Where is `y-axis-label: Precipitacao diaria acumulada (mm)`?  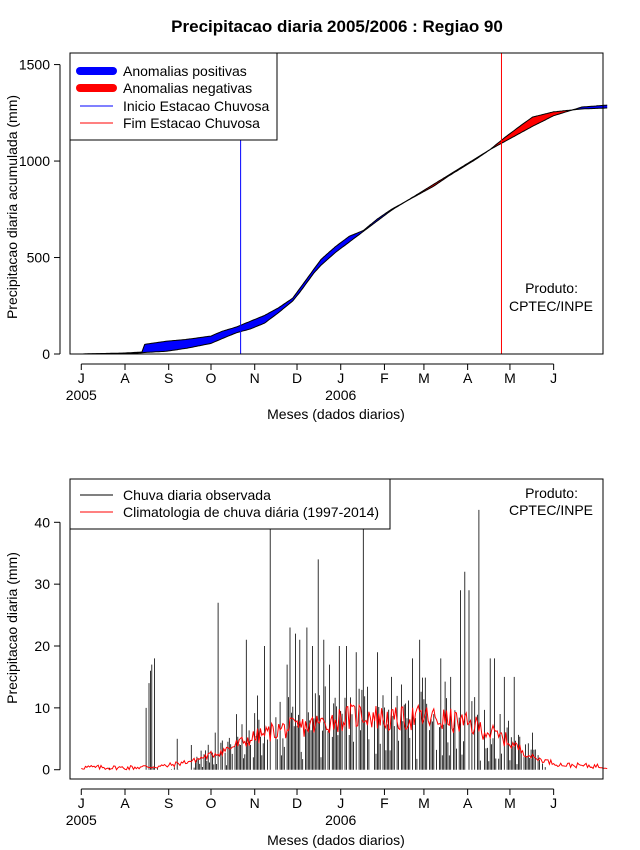 y-axis-label: Precipitacao diaria acumulada (mm) is located at coordinates (12, 207).